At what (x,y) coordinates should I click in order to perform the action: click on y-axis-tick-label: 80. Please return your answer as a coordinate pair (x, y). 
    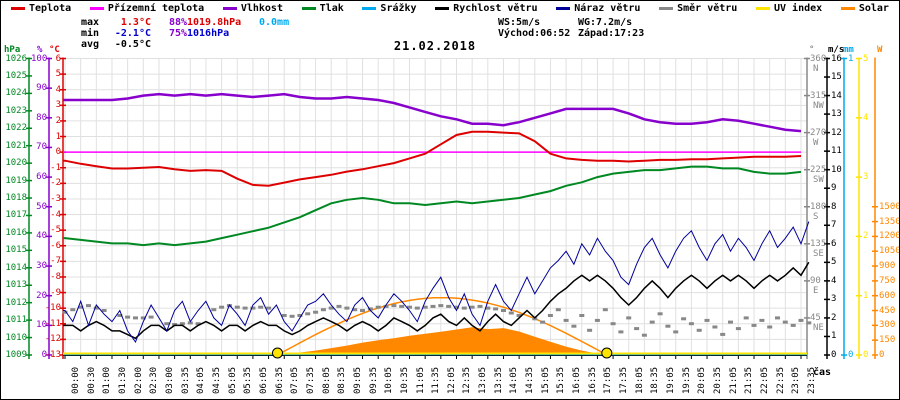
    Looking at the image, I should click on (41, 117).